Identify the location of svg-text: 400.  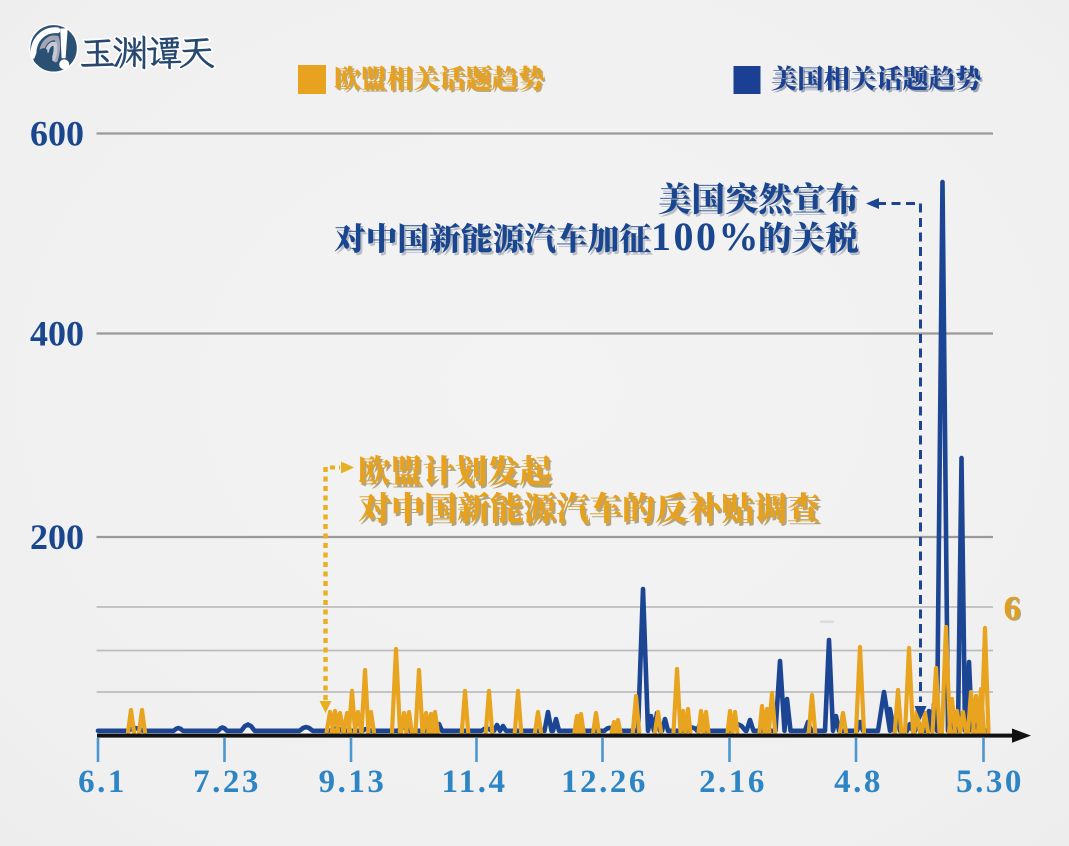
(57, 334).